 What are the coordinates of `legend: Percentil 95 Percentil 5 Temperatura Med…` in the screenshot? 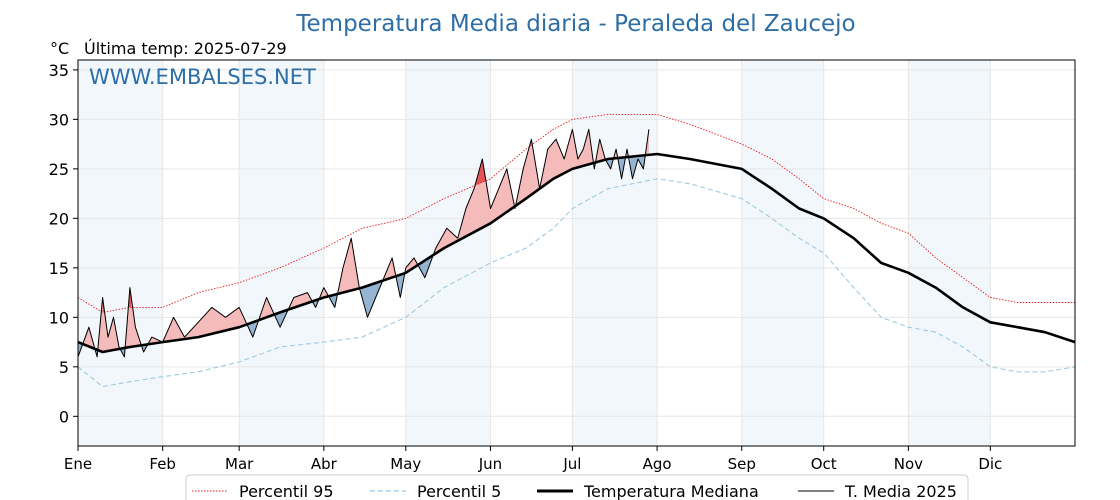 It's located at (577, 487).